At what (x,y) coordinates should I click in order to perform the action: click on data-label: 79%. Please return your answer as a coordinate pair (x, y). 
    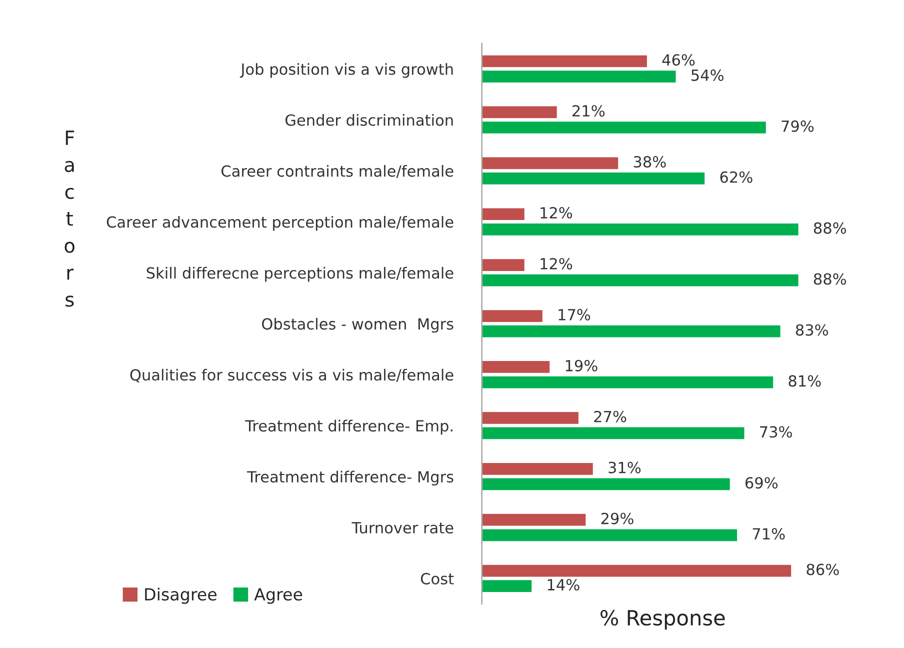
    Looking at the image, I should click on (798, 126).